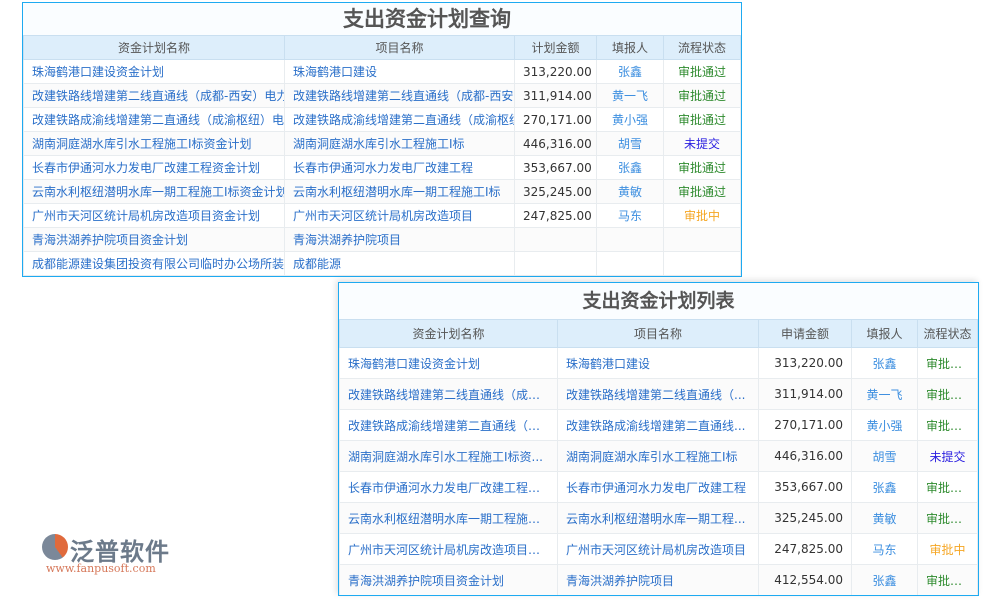 The image size is (1000, 600). What do you see at coordinates (154, 143) in the screenshot?
I see `plan-name-cell: 湖南洞庭湖水库引水工程施工I标资金计划` at bounding box center [154, 143].